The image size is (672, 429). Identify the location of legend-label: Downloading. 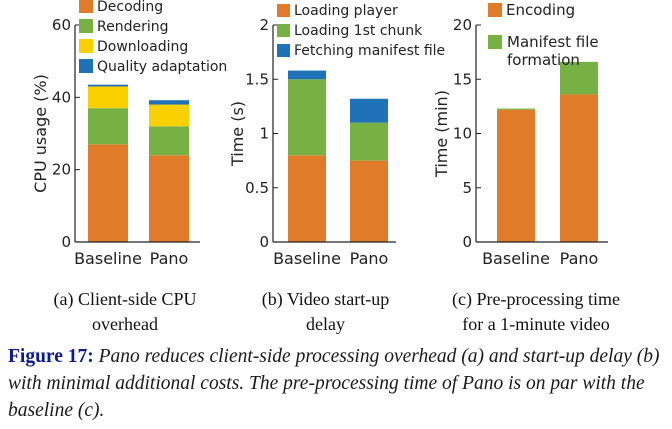
(142, 47).